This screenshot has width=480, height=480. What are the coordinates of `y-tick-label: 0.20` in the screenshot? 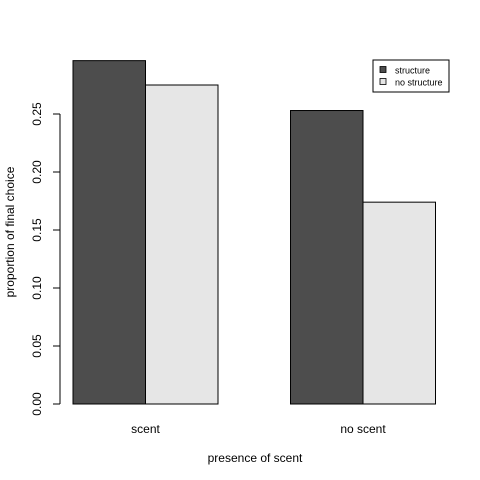 It's located at (37, 172).